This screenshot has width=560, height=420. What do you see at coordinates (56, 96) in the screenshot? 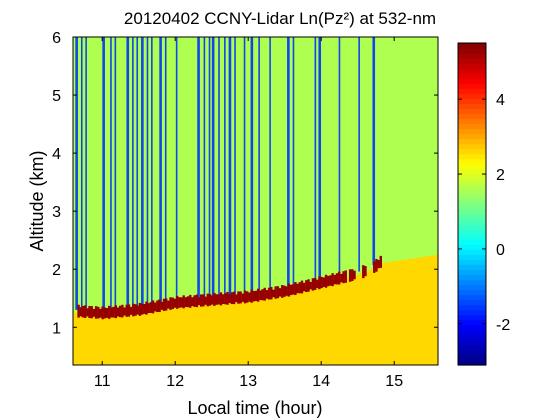
I see `y-tick-label: 5` at bounding box center [56, 96].